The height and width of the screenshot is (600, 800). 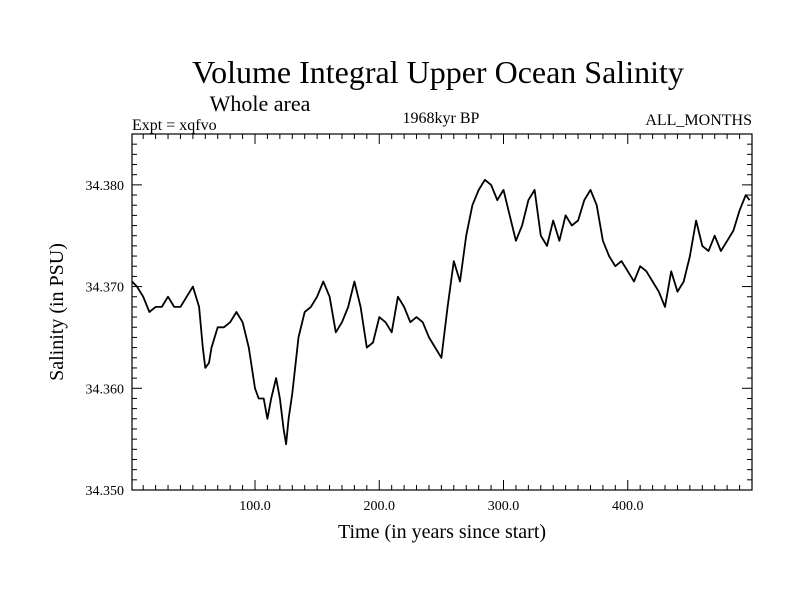 What do you see at coordinates (105, 186) in the screenshot?
I see `y-tick-label: 34.380` at bounding box center [105, 186].